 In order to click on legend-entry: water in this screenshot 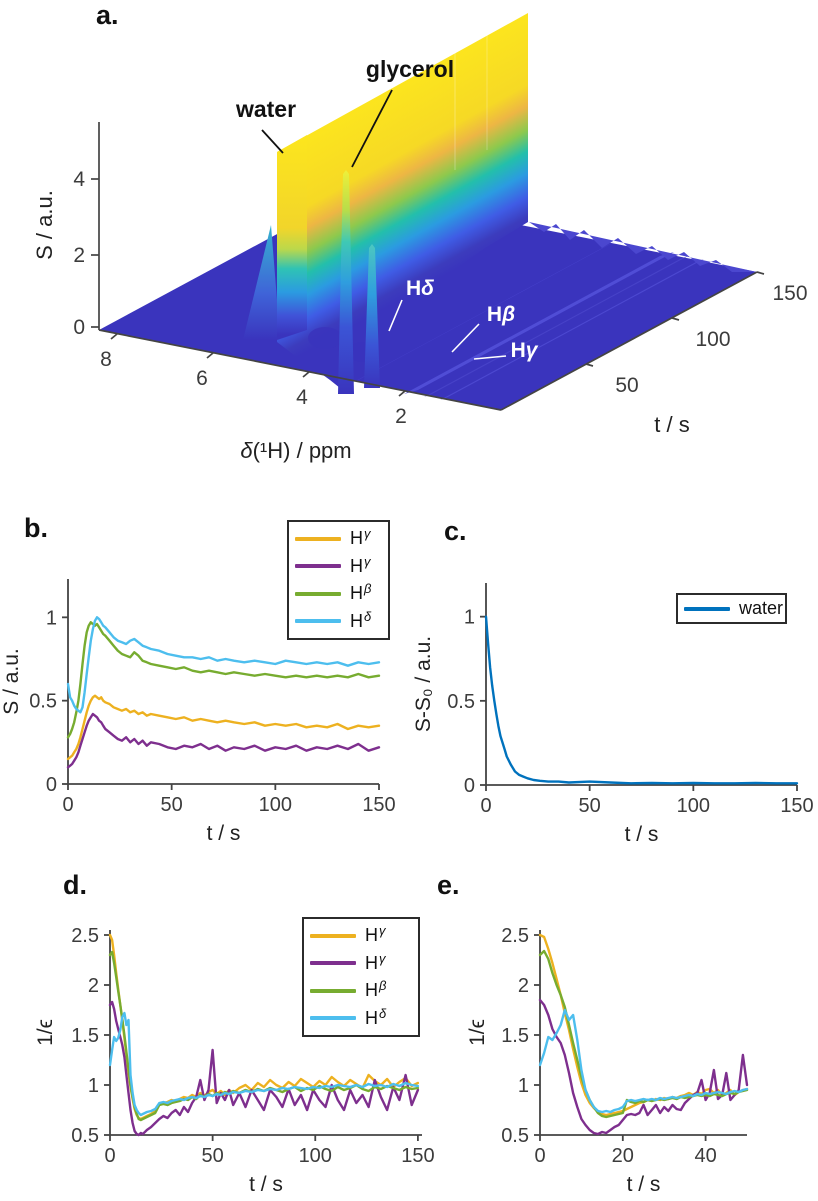, I will do `click(731, 608)`.